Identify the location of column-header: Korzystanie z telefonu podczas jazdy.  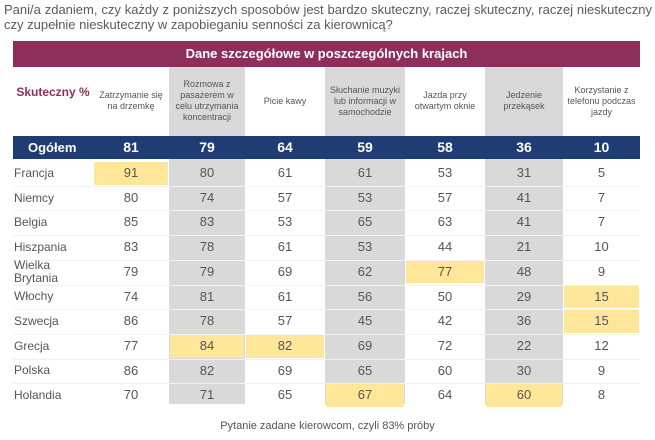
(601, 100).